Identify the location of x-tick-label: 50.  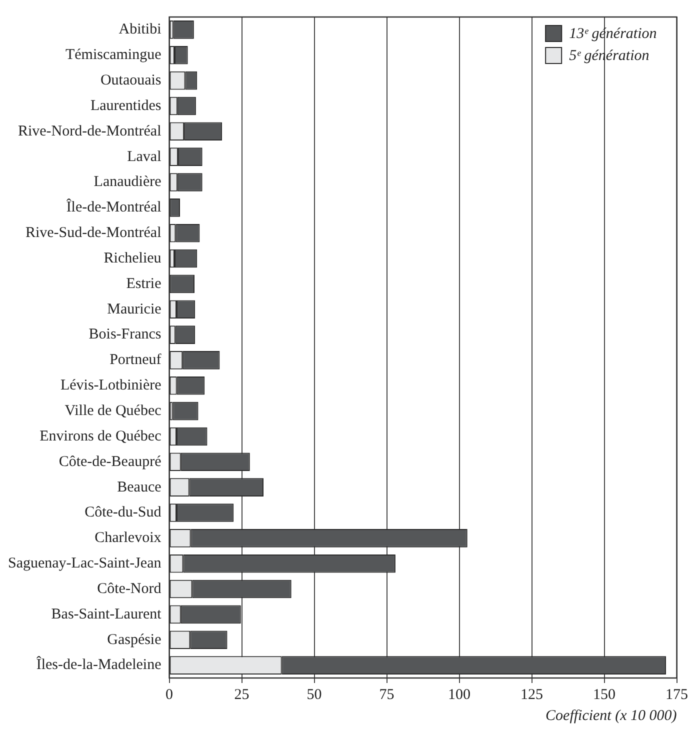
(314, 694).